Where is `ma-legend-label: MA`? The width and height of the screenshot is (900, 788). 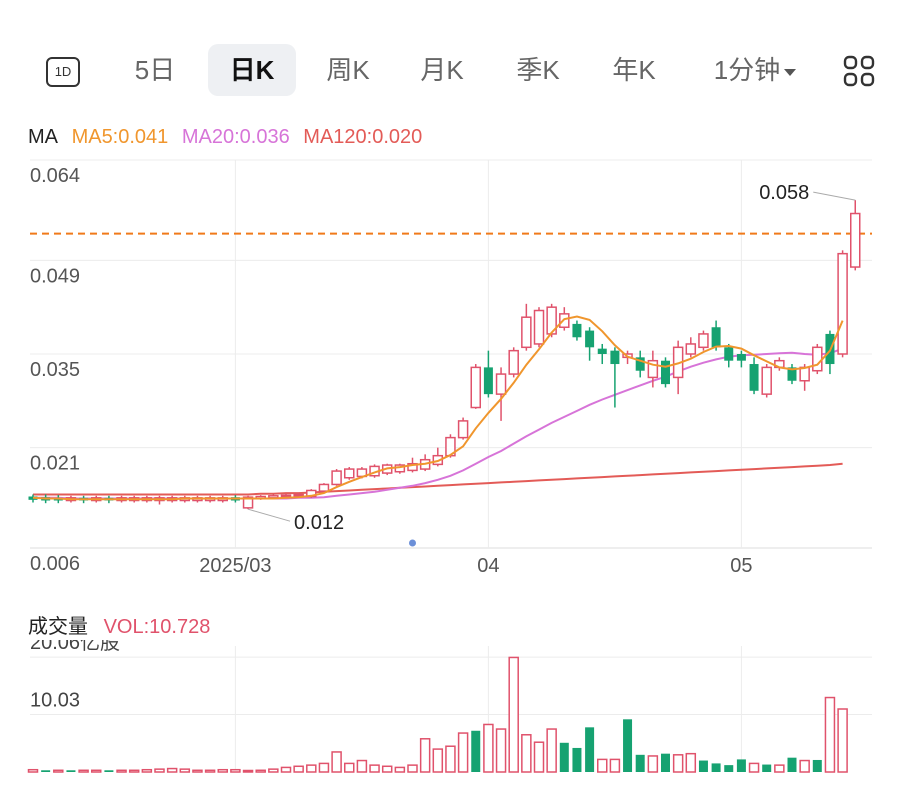 ma-legend-label: MA is located at coordinates (43, 137).